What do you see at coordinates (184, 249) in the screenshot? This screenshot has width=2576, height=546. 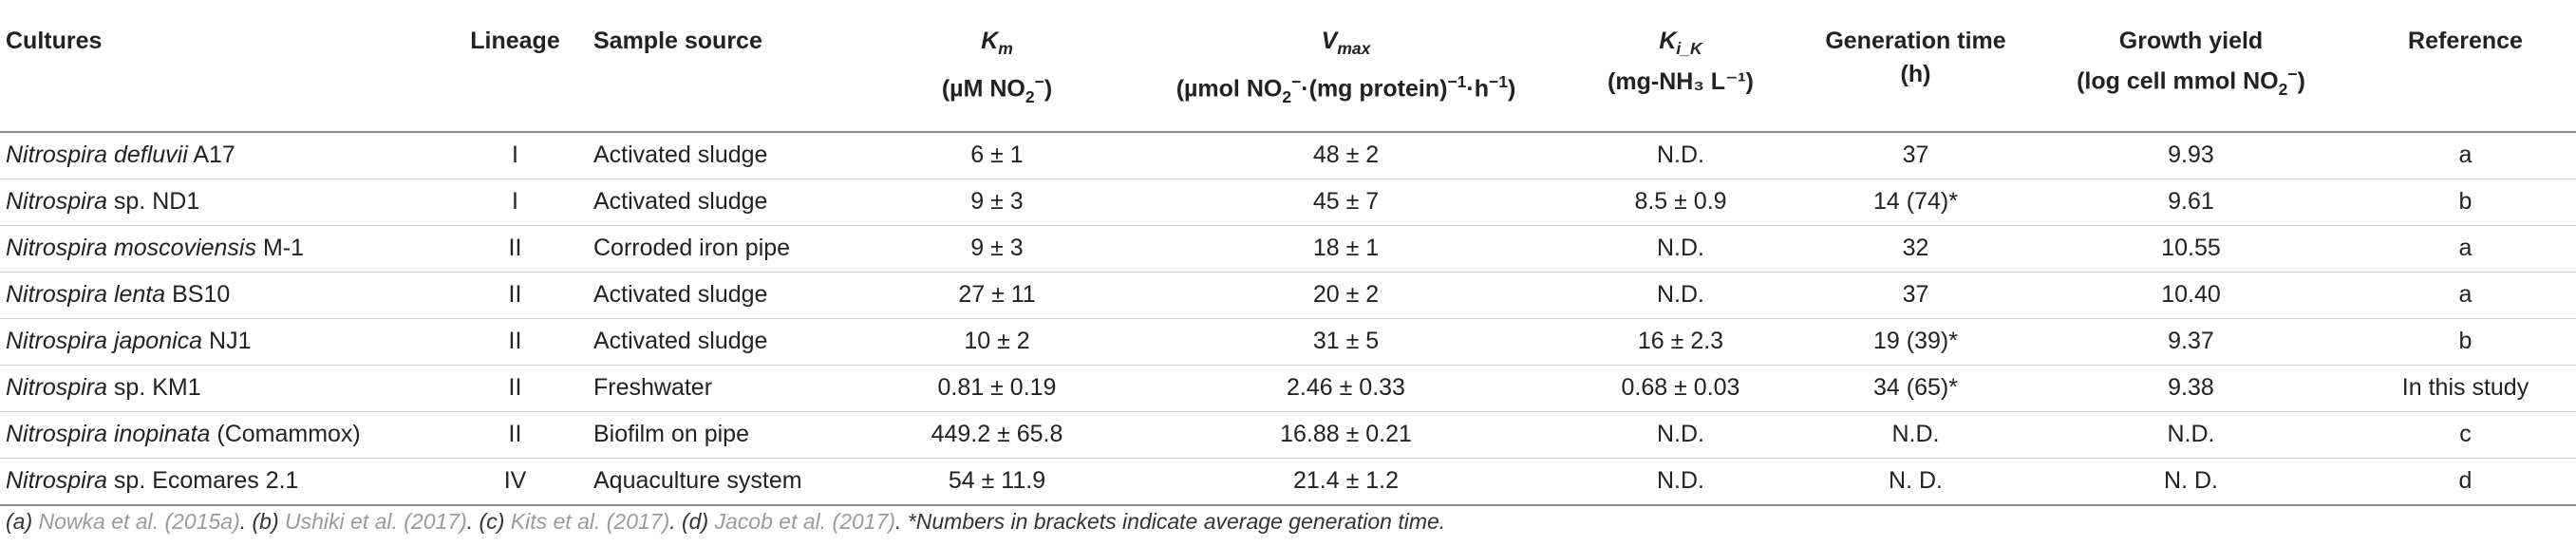 I see `culture-species: moscoviensis` at bounding box center [184, 249].